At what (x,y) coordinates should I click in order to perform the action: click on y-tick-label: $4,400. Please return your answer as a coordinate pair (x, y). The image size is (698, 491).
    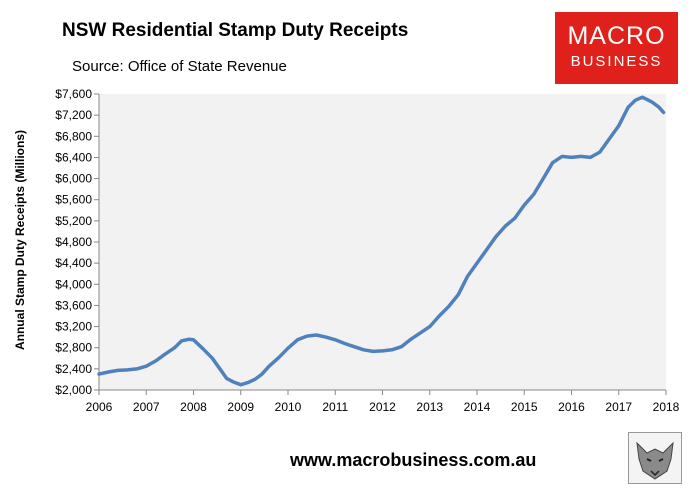
    Looking at the image, I should click on (73, 263).